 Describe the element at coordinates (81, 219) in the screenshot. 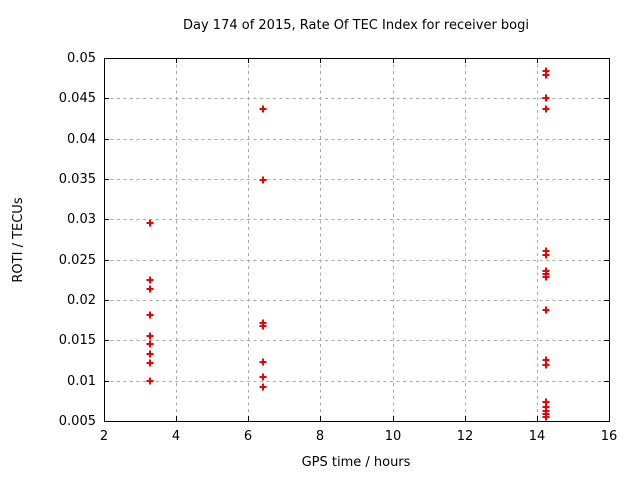

I see `y-tick-label: 0.03` at that location.